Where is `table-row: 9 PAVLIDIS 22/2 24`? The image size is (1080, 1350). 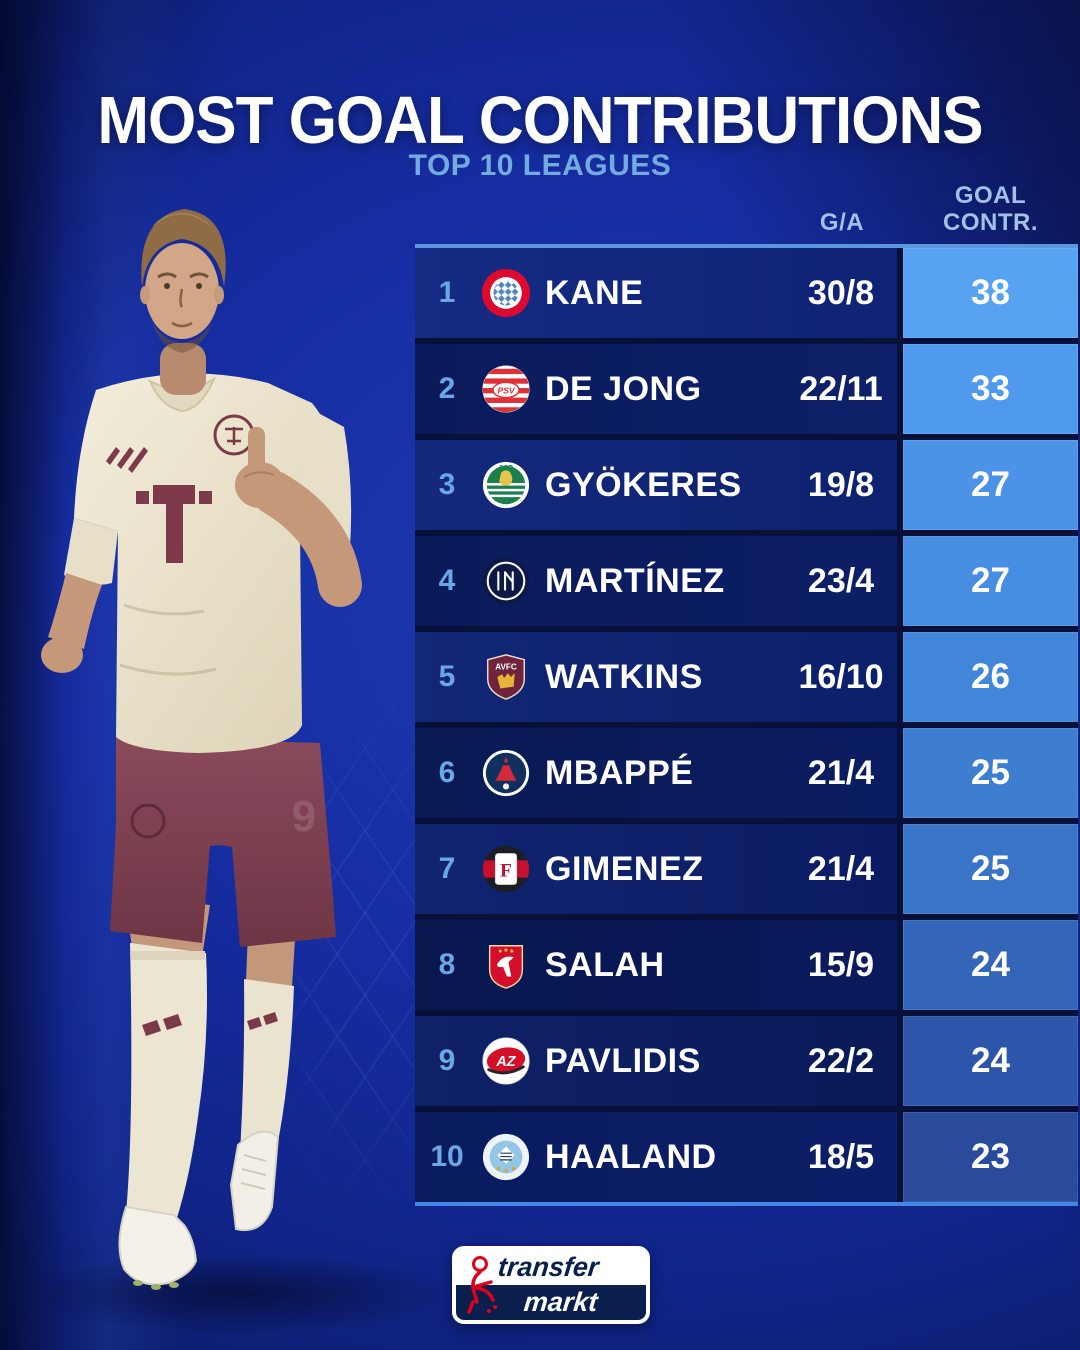
table-row: 9 PAVLIDIS 22/2 24 is located at coordinates (746, 1061).